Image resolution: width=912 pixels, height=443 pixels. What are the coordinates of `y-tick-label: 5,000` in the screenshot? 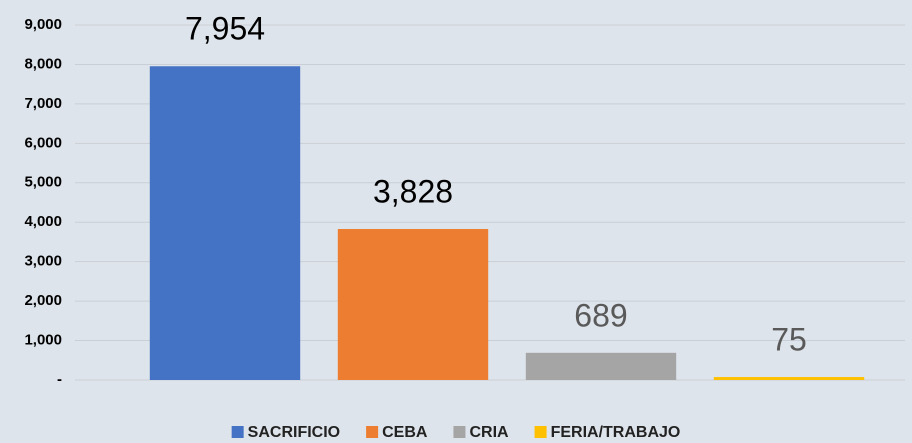 It's located at (43, 182).